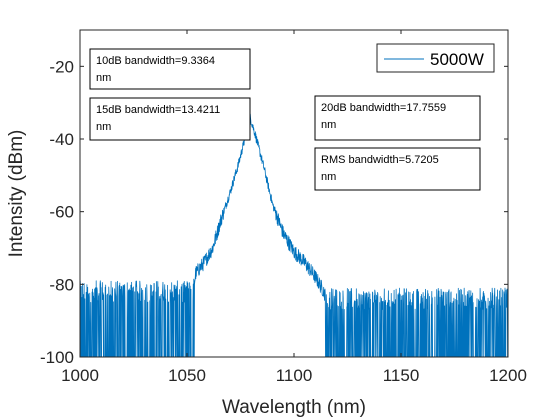  I want to click on annotation-box: 15dB bandwidth=13.4211 nm, so click(170, 119).